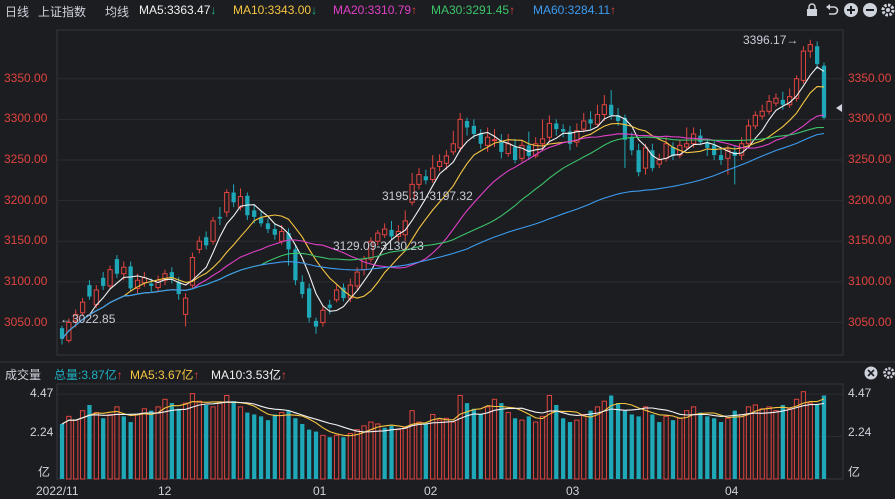 The image size is (895, 499). I want to click on close-icon, so click(871, 373).